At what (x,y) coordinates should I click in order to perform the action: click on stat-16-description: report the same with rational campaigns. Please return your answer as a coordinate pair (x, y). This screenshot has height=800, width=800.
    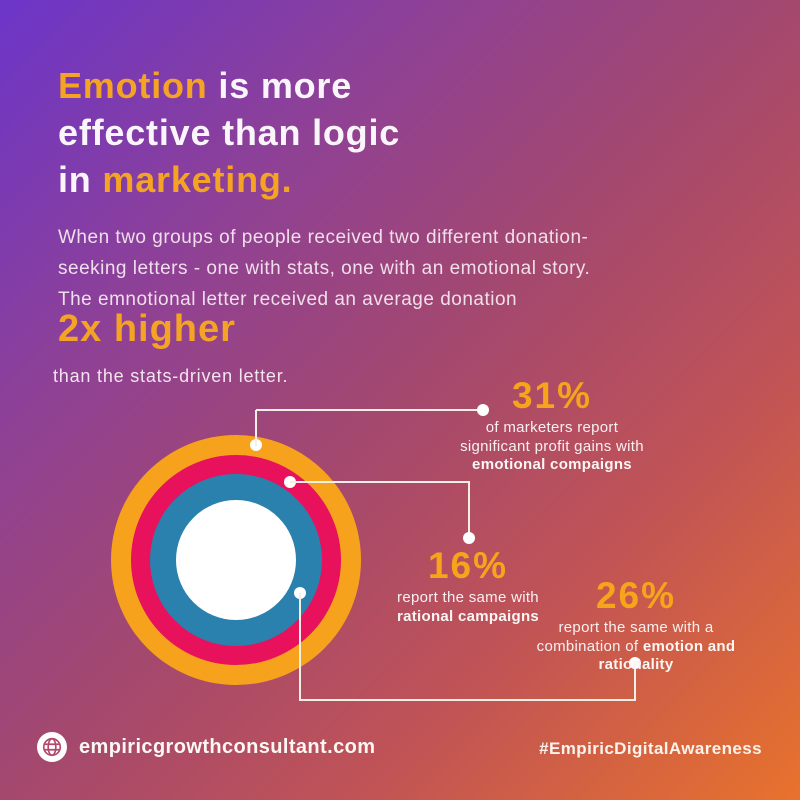
    Looking at the image, I should click on (468, 607).